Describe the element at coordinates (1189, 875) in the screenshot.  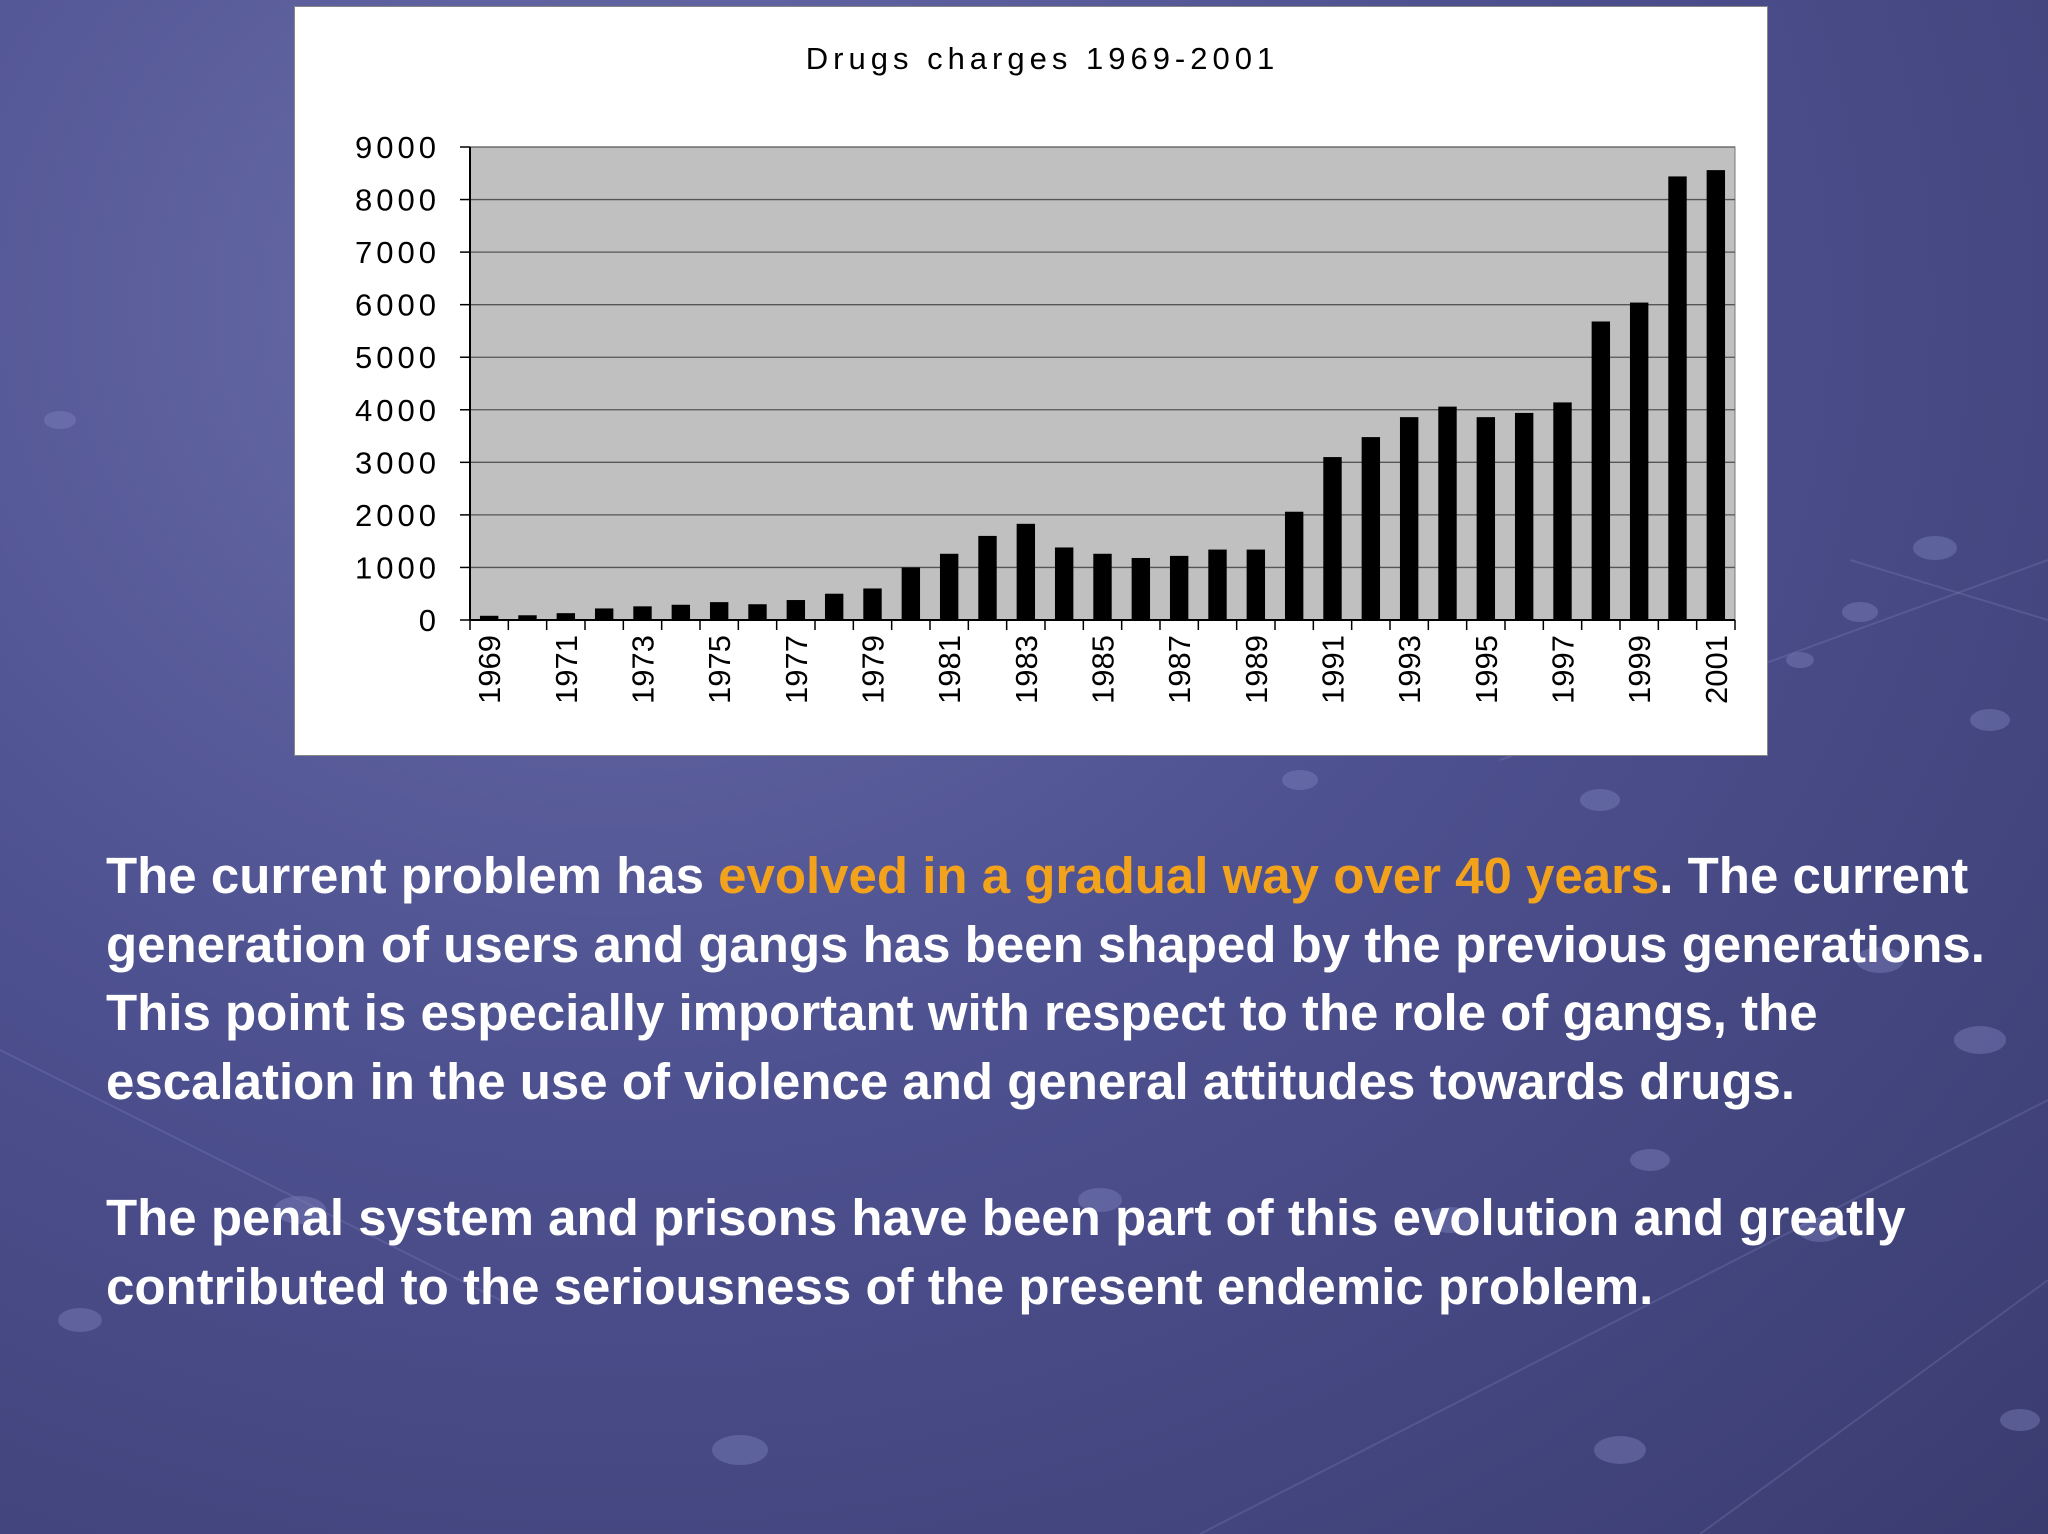
I see `highlighted-phrase: evolved in a gradual way over 40 years` at that location.